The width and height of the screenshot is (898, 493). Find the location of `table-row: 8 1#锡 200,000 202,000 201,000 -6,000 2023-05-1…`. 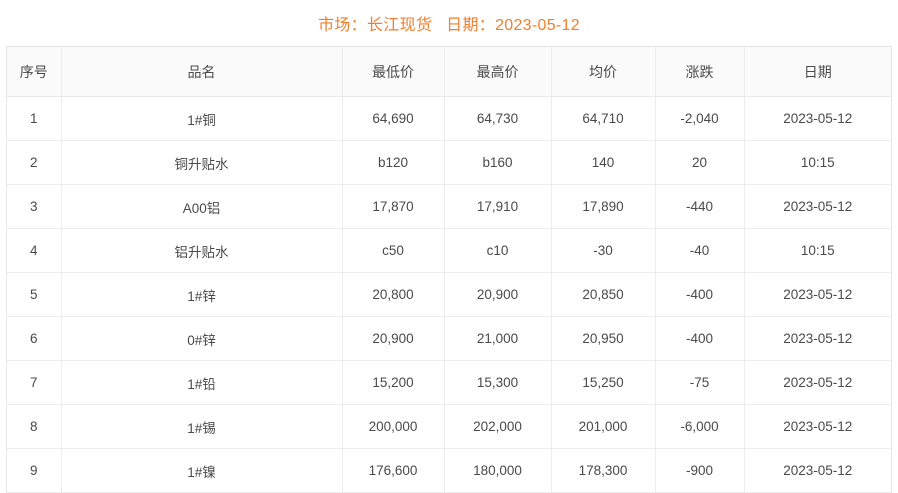

table-row: 8 1#锡 200,000 202,000 201,000 -6,000 2023-05-1… is located at coordinates (449, 426).